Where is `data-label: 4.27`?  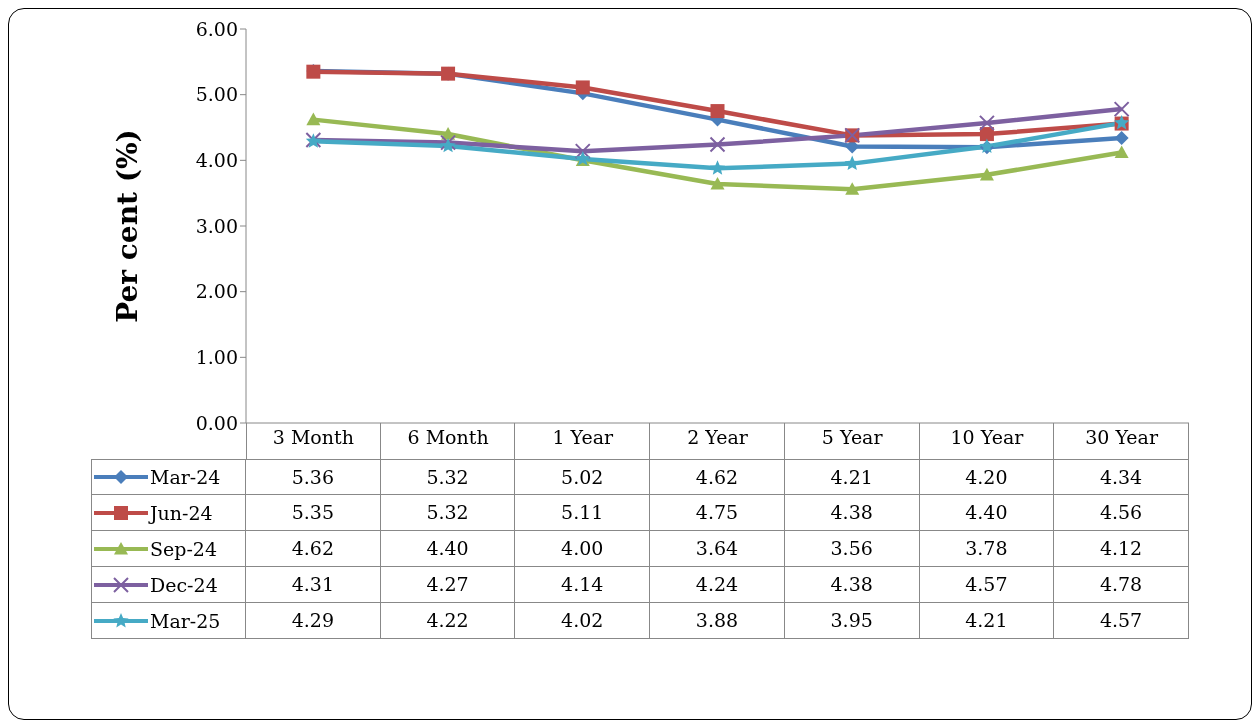 data-label: 4.27 is located at coordinates (448, 584).